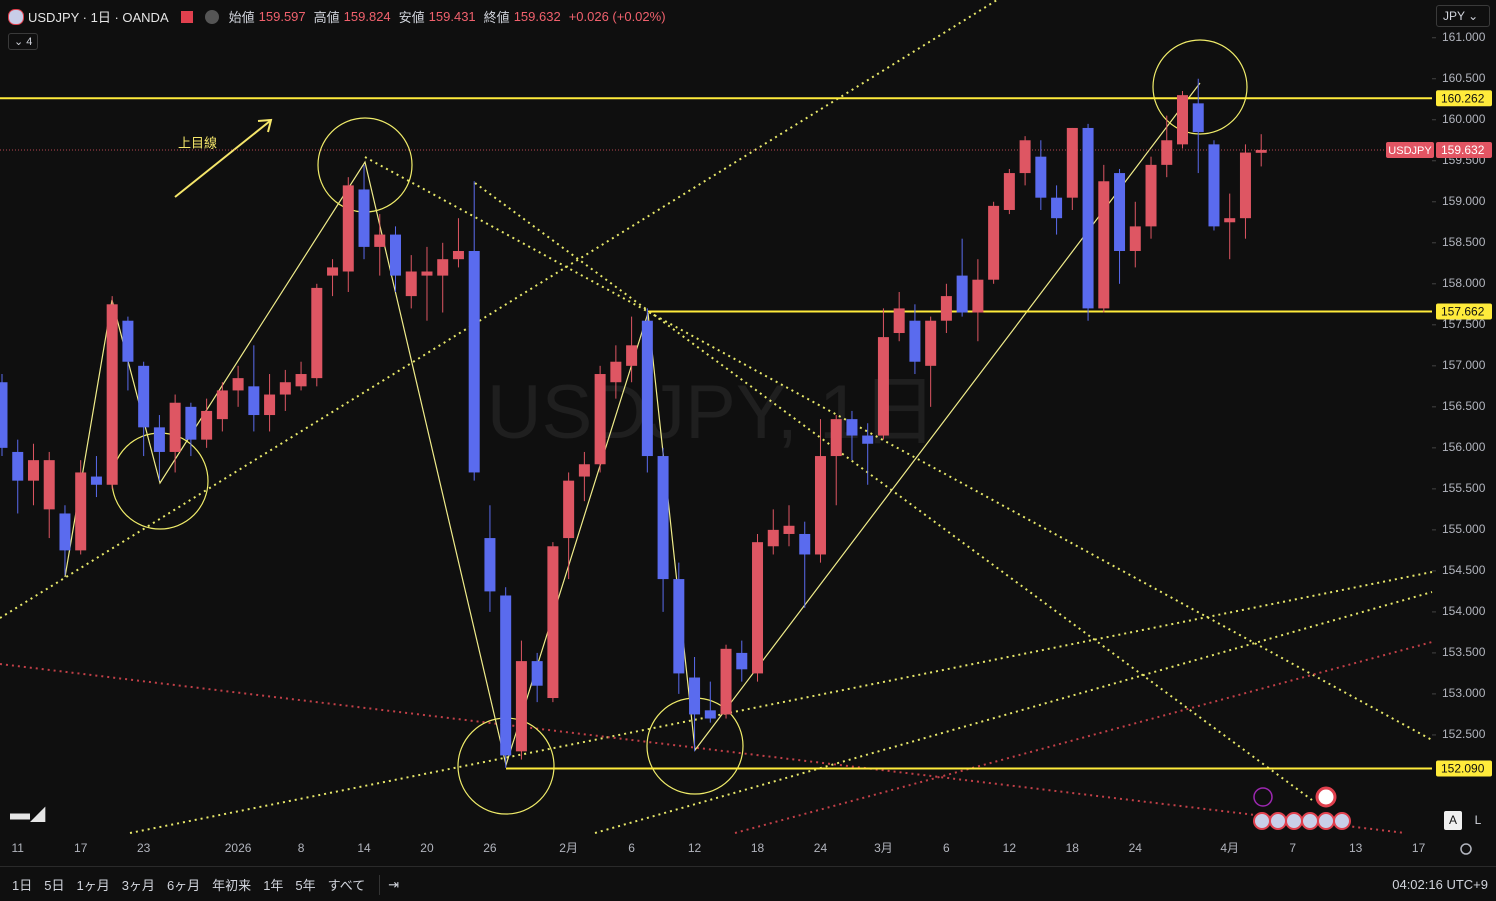  What do you see at coordinates (1464, 734) in the screenshot?
I see `y-tick-label: 152.500` at bounding box center [1464, 734].